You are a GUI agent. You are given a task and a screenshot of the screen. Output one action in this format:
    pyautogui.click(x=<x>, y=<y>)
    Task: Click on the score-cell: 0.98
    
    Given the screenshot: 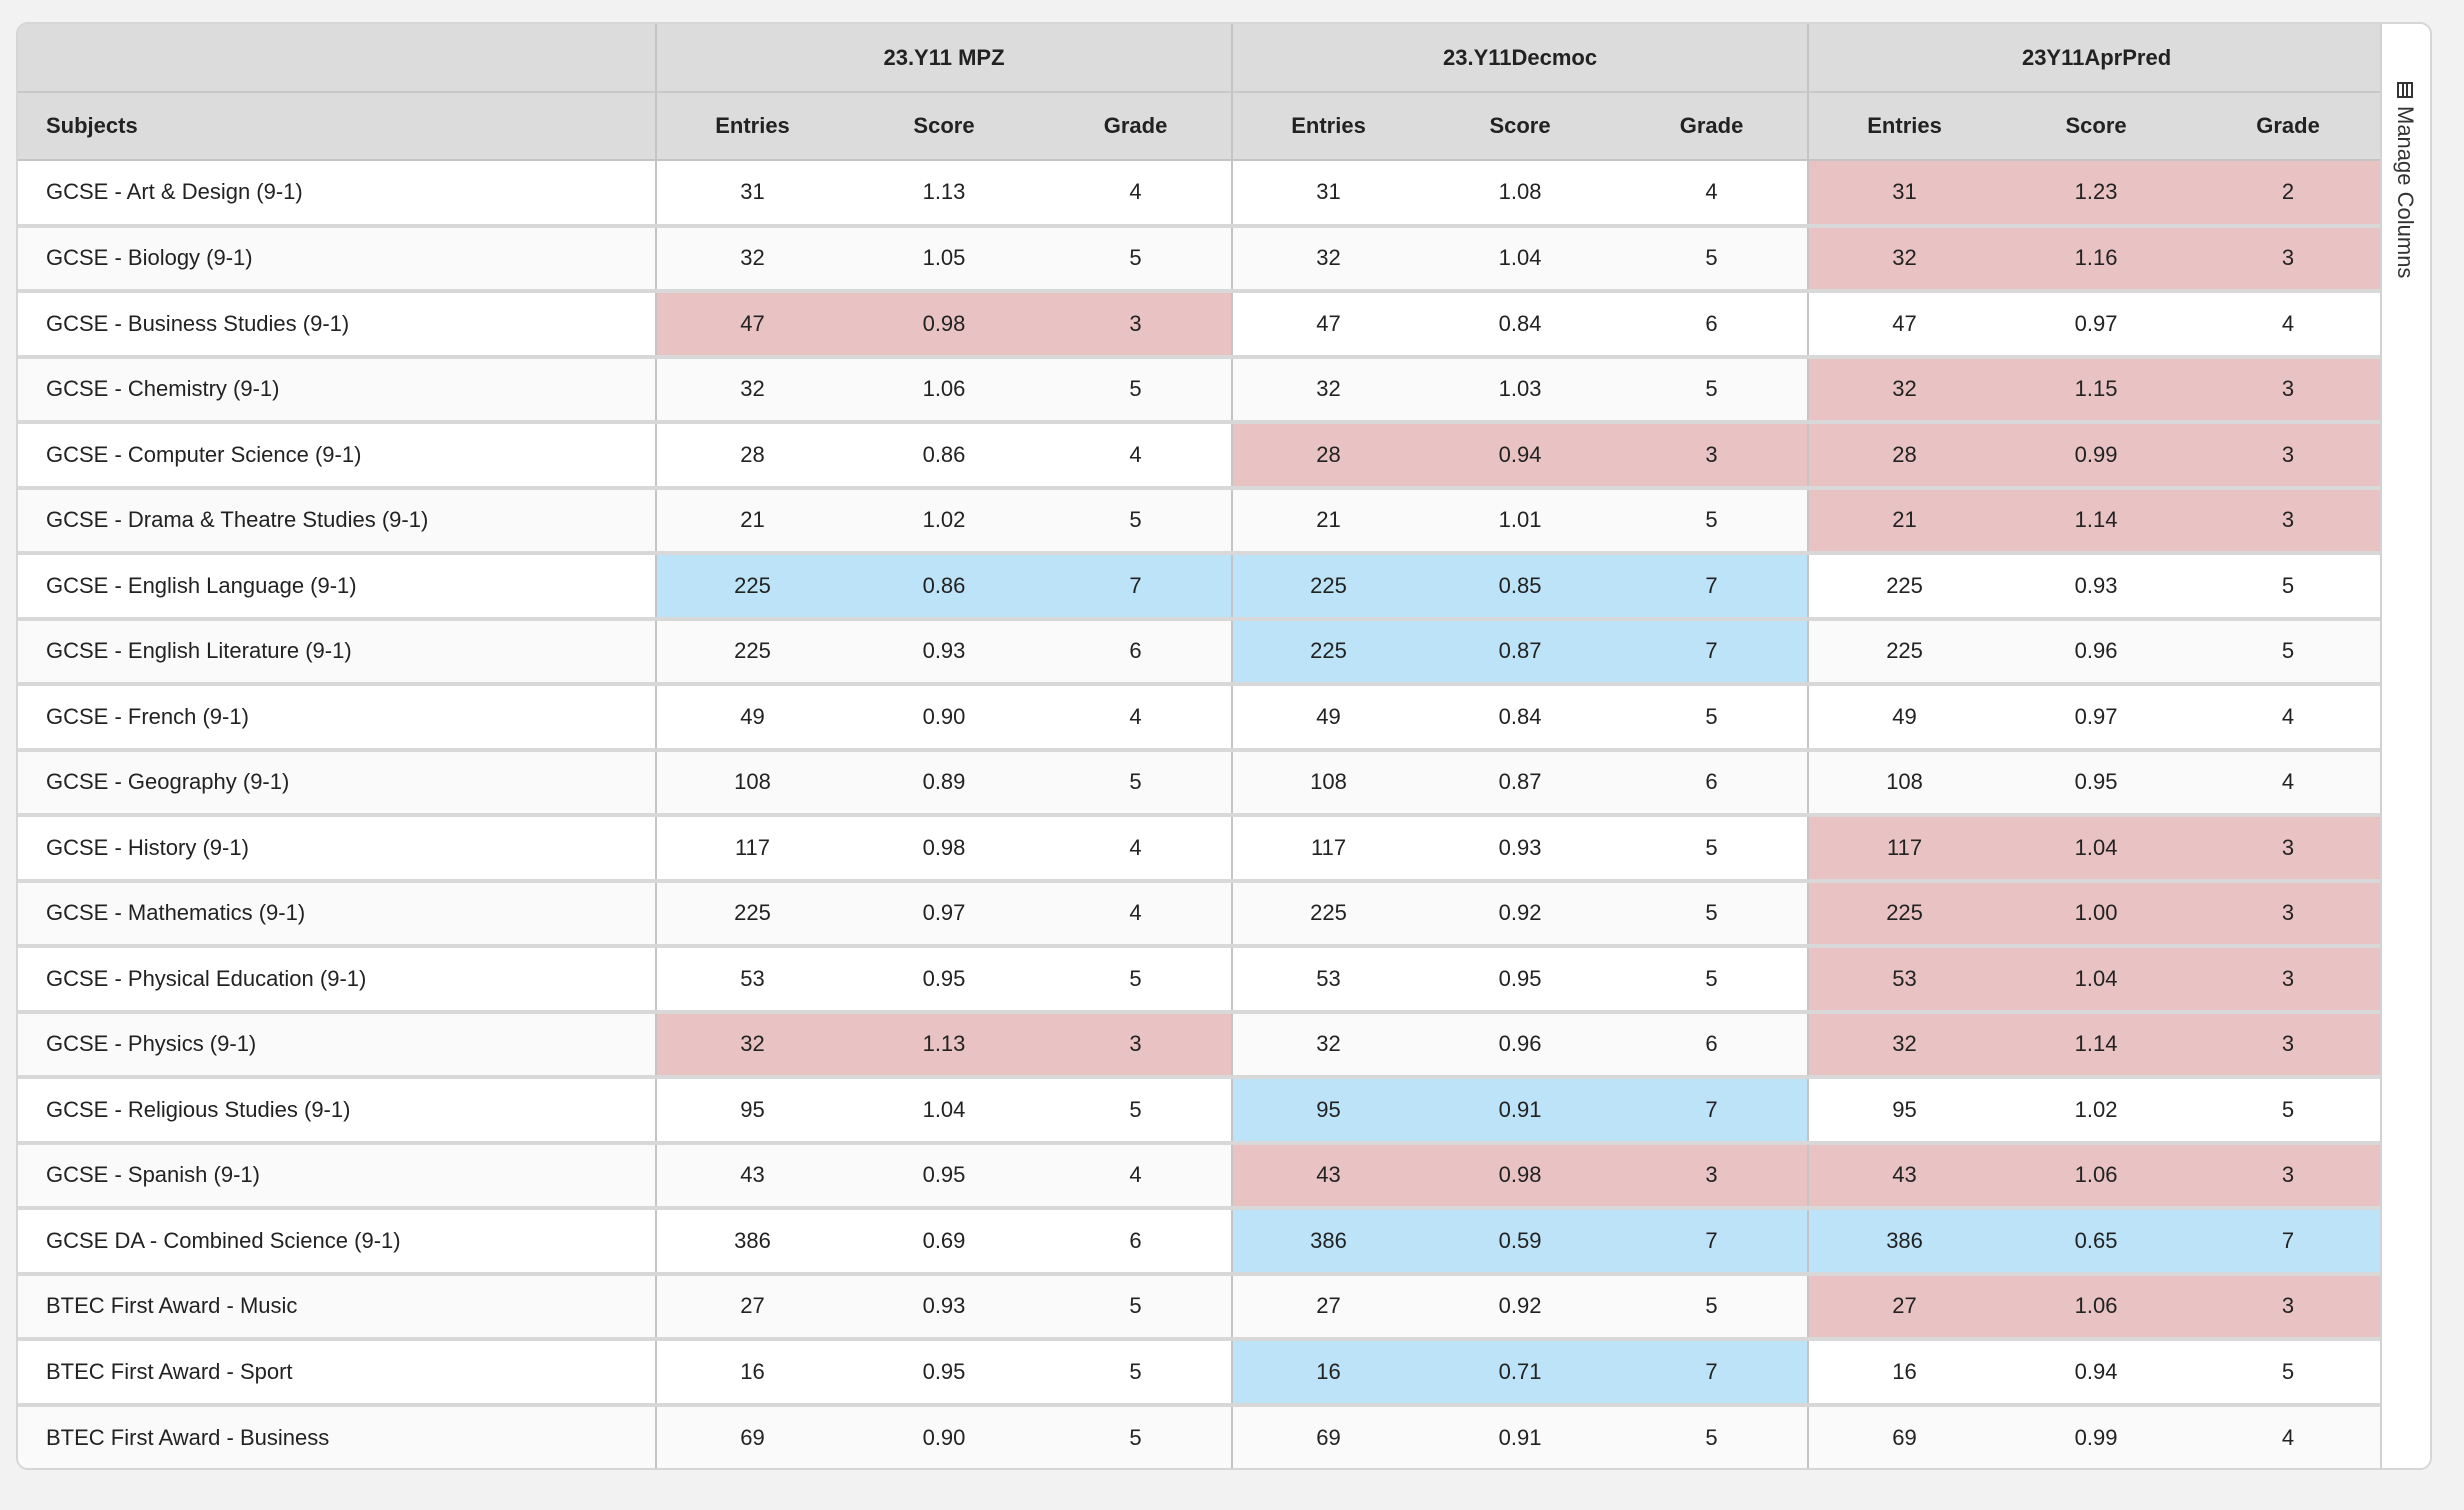 What is the action you would take?
    pyautogui.click(x=944, y=325)
    